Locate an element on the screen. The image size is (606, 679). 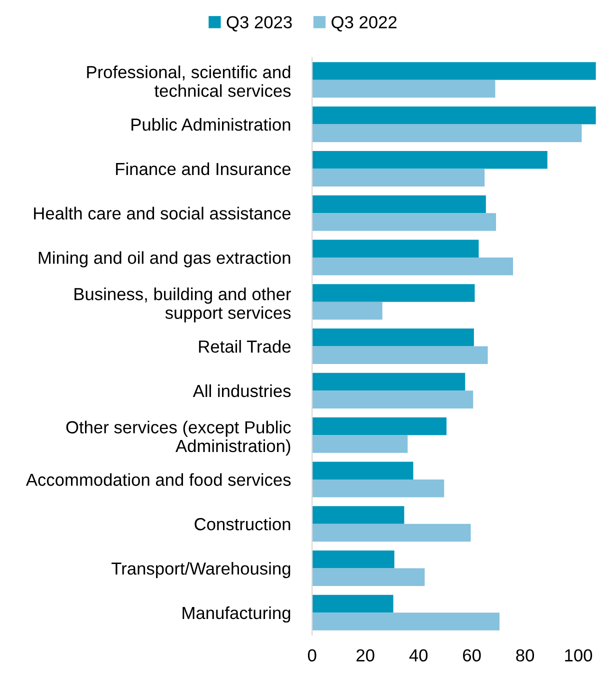
y-tick-label: Other services (except Public Administration) is located at coordinates (178, 438).